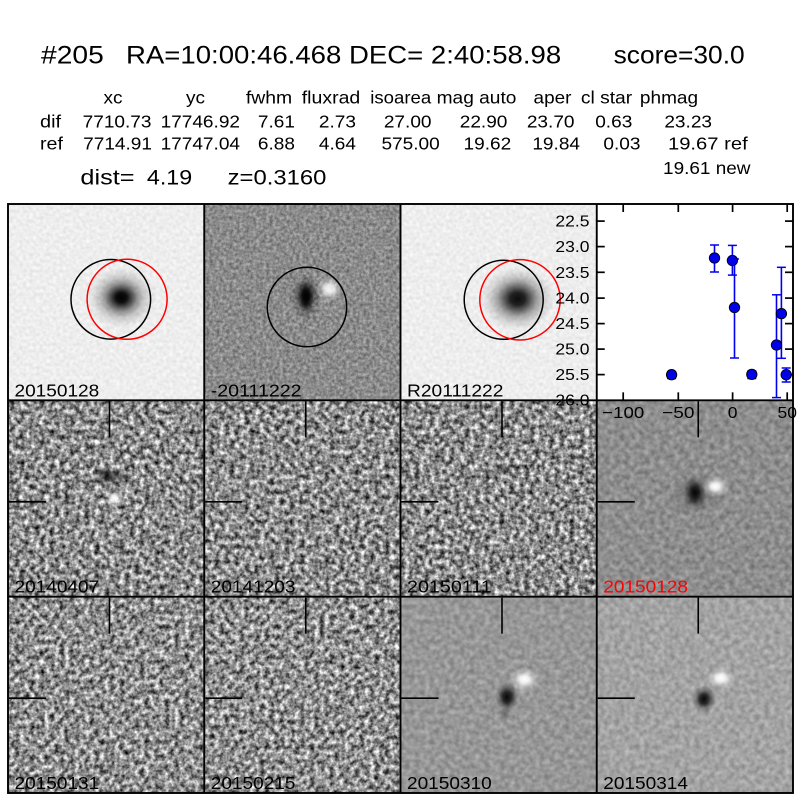 Image resolution: width=800 pixels, height=800 pixels. Describe the element at coordinates (57, 783) in the screenshot. I see `svg-text: 20150131` at that location.